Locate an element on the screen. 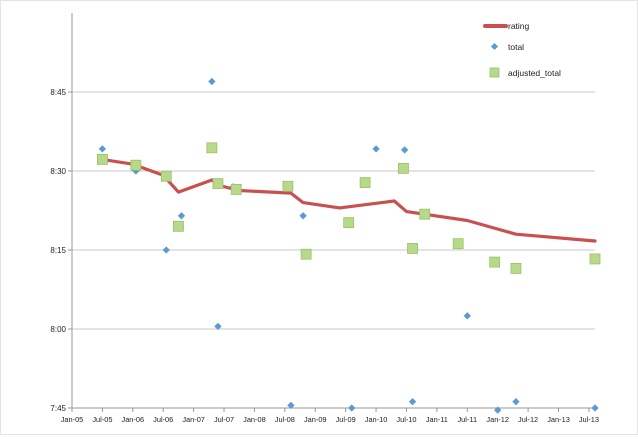 This screenshot has width=638, height=439. y-tick-label: 8:45 is located at coordinates (58, 92).